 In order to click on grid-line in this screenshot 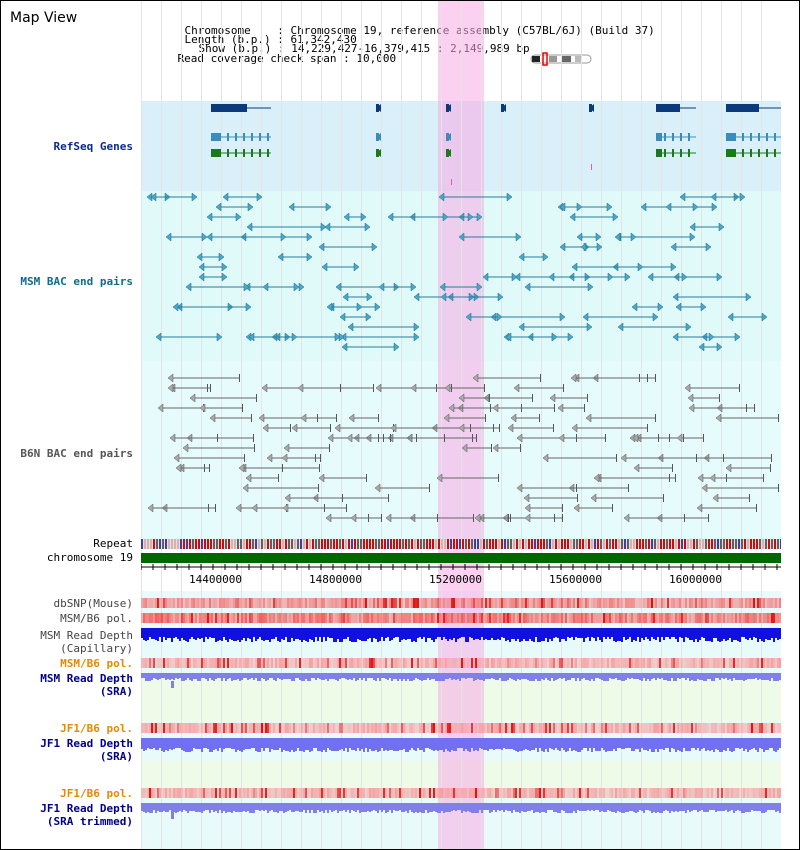, I will do `click(601, 425)`.